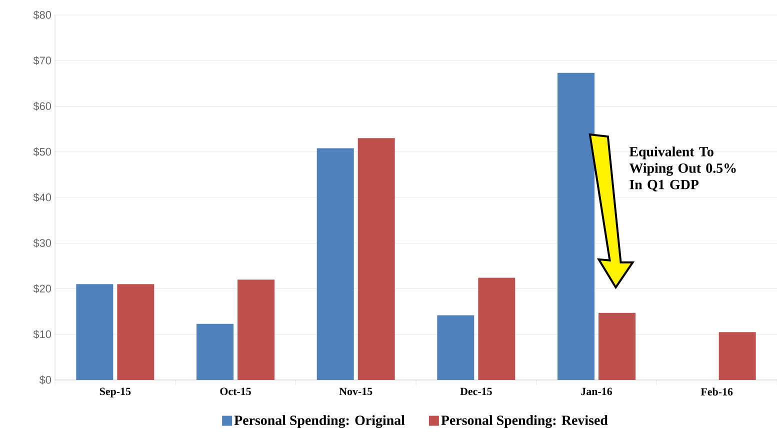 This screenshot has width=777, height=442. Describe the element at coordinates (355, 392) in the screenshot. I see `x-tick-label: Nov-15` at that location.